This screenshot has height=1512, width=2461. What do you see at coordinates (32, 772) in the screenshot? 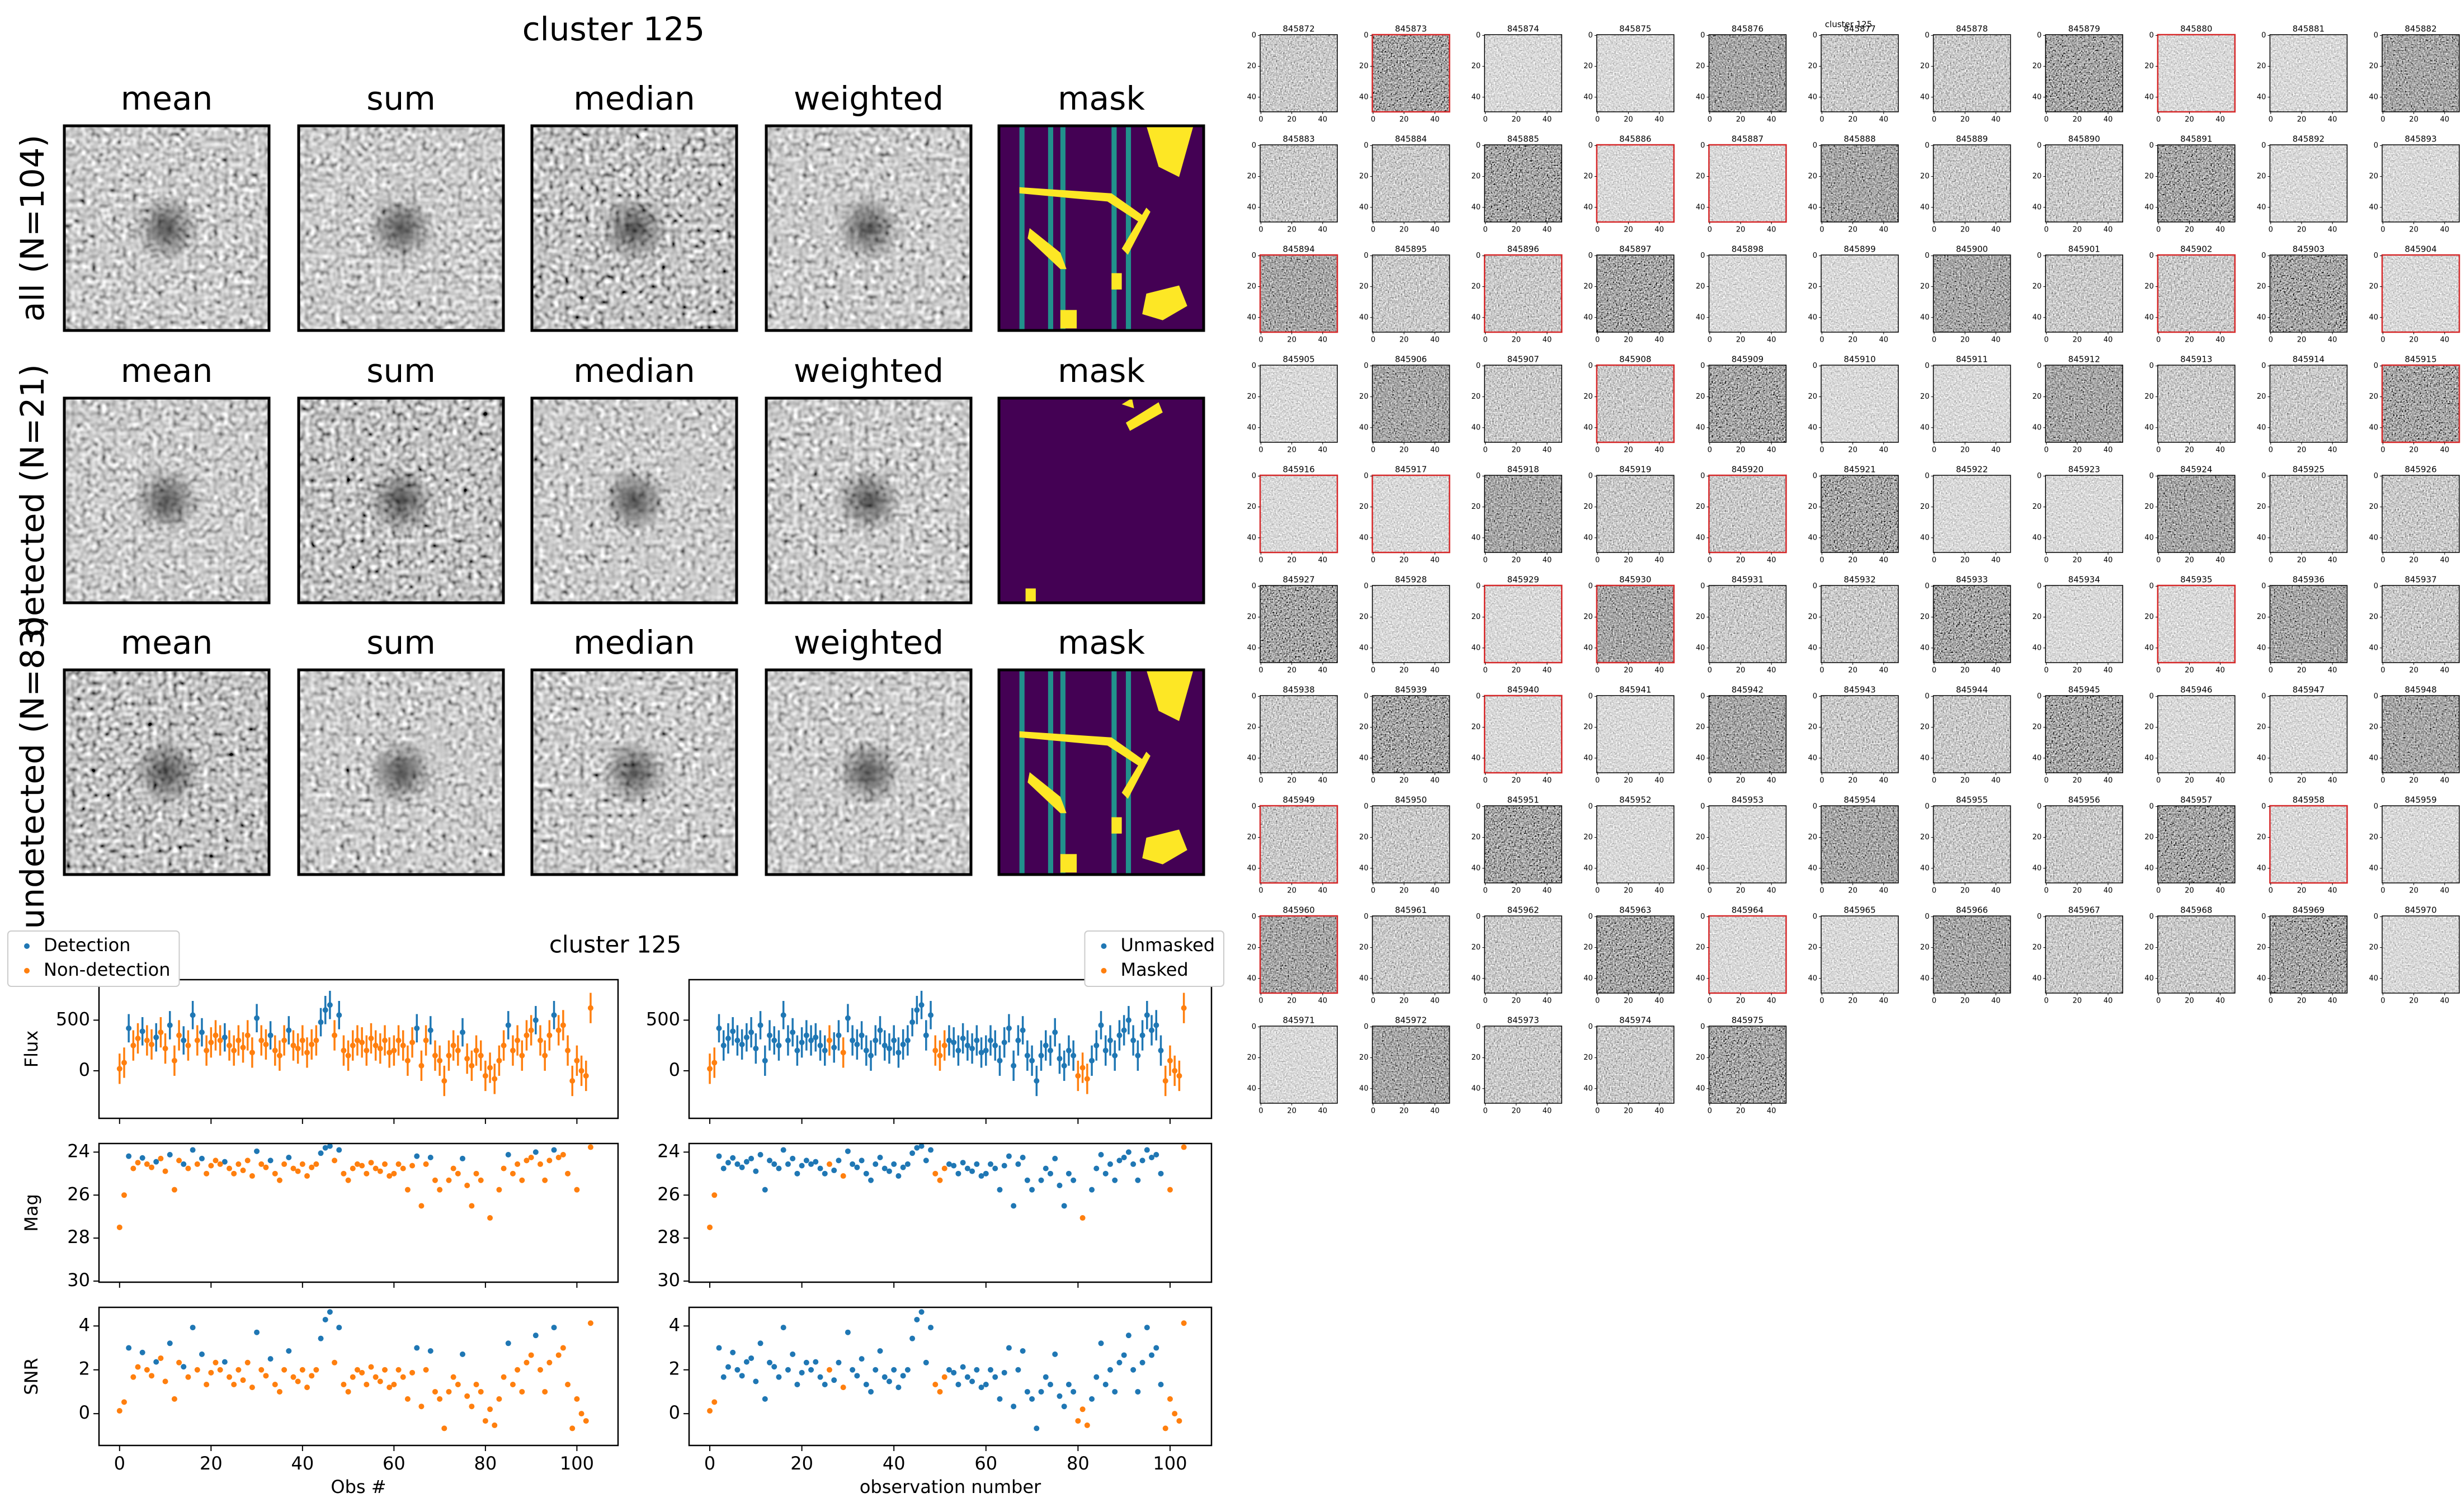
I see `row-label: undetected (N=83)` at bounding box center [32, 772].